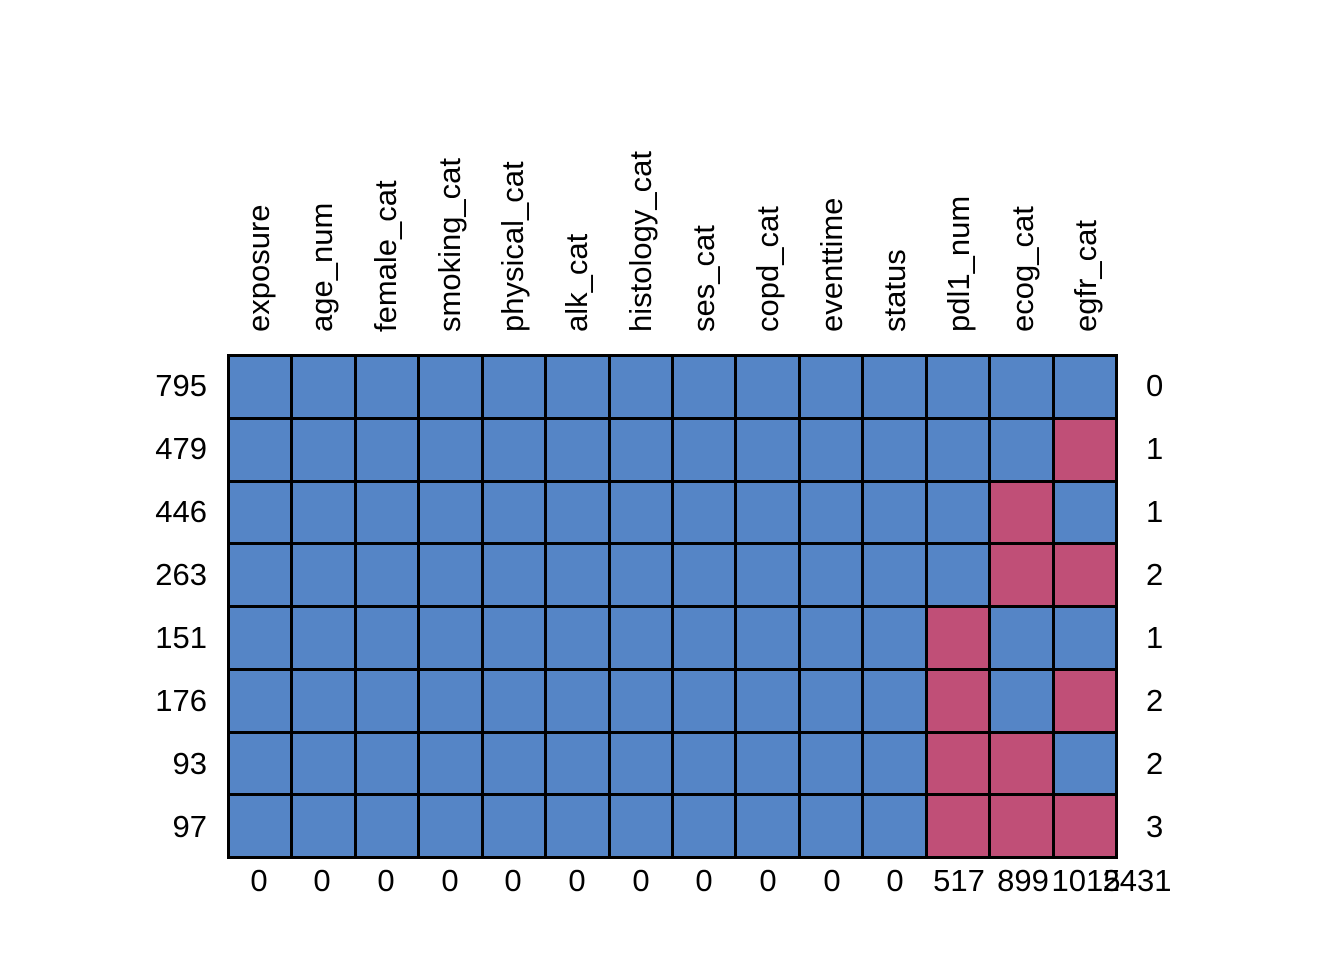  Describe the element at coordinates (1137, 880) in the screenshot. I see `total-missing-label: 2431` at that location.